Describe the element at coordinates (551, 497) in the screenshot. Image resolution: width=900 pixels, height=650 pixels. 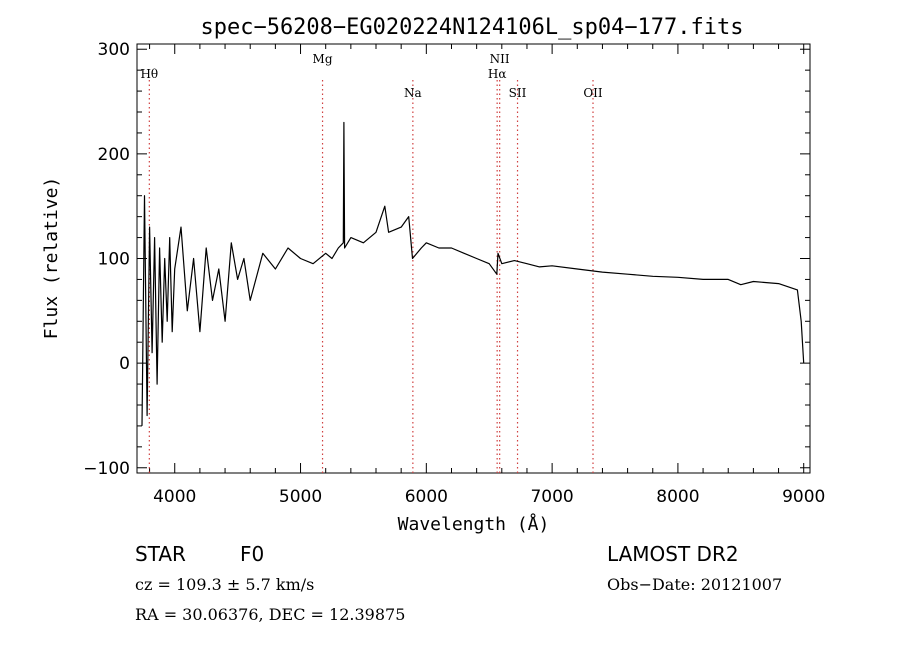
I see `x-tick-label: 7000` at that location.